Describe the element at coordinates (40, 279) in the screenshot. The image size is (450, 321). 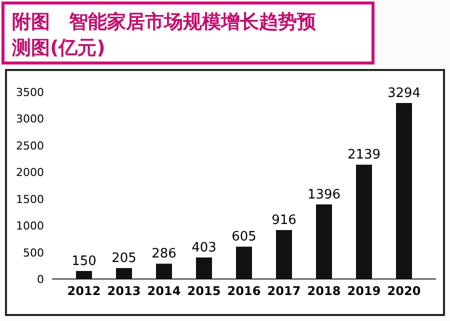
I see `y-tick-label: 0` at that location.